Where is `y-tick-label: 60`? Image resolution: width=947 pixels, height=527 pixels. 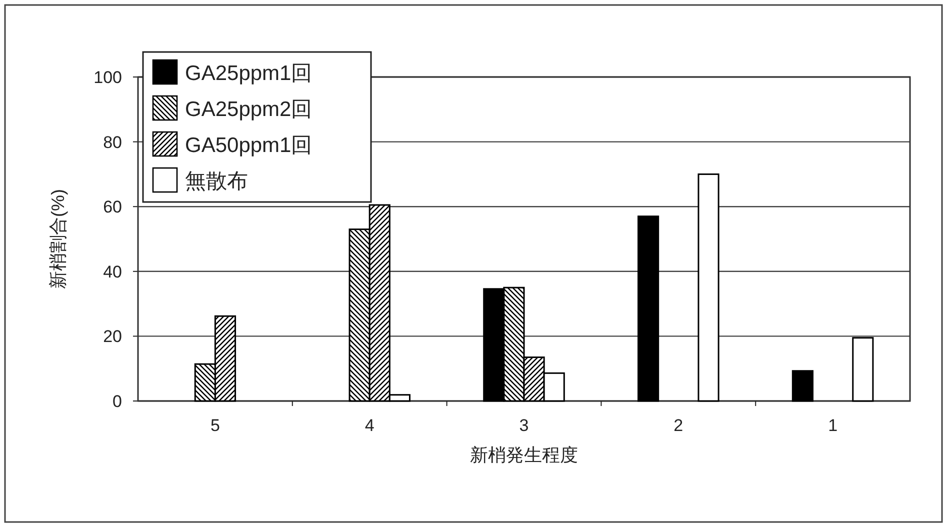 y-tick-label: 60 is located at coordinates (112, 207).